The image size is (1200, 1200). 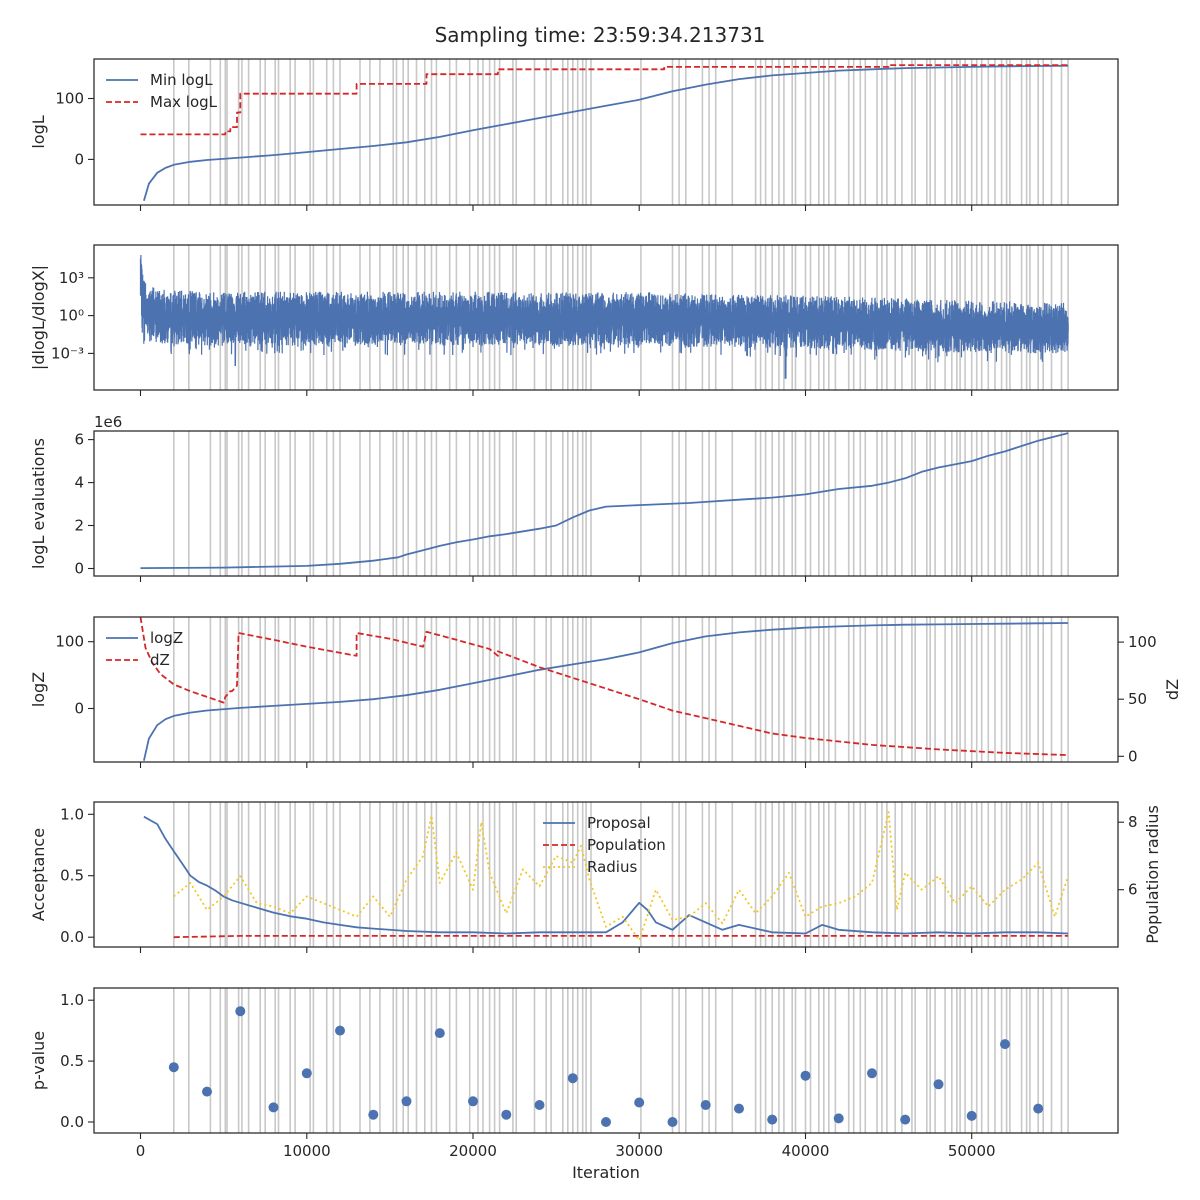 What do you see at coordinates (606, 1172) in the screenshot?
I see `x-axis-label: Iteration` at bounding box center [606, 1172].